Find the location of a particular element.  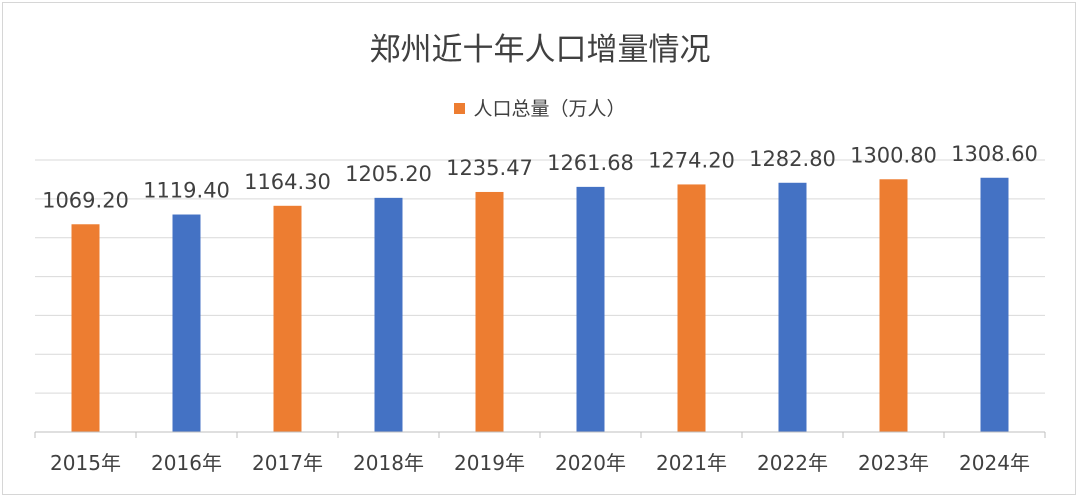

data-label-7: 1282.80 is located at coordinates (792, 159).